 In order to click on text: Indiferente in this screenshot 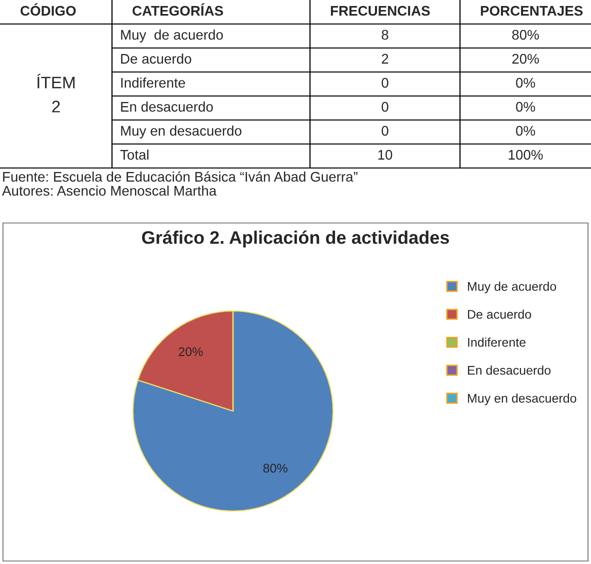, I will do `click(153, 83)`.